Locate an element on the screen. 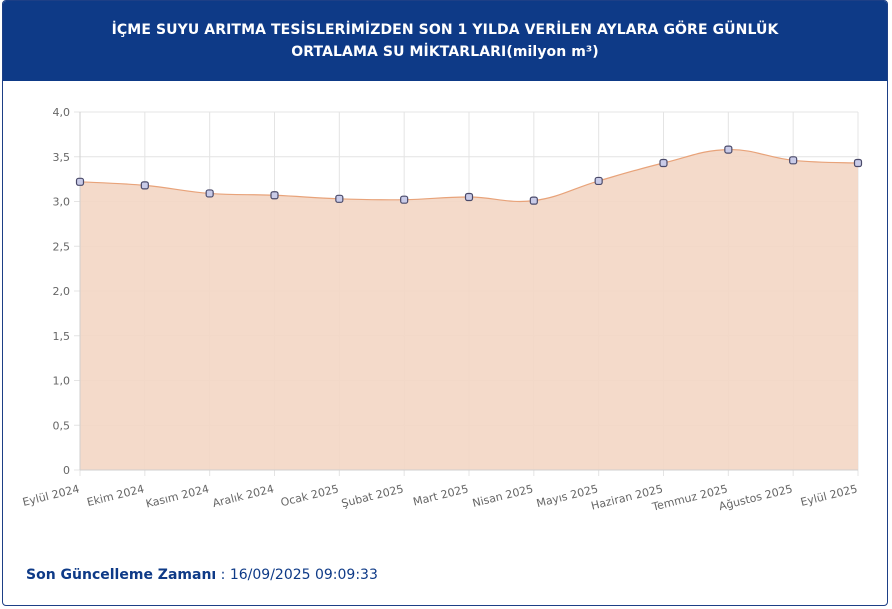 This screenshot has width=892, height=609. y-tick-label: 4,0 is located at coordinates (62, 112).